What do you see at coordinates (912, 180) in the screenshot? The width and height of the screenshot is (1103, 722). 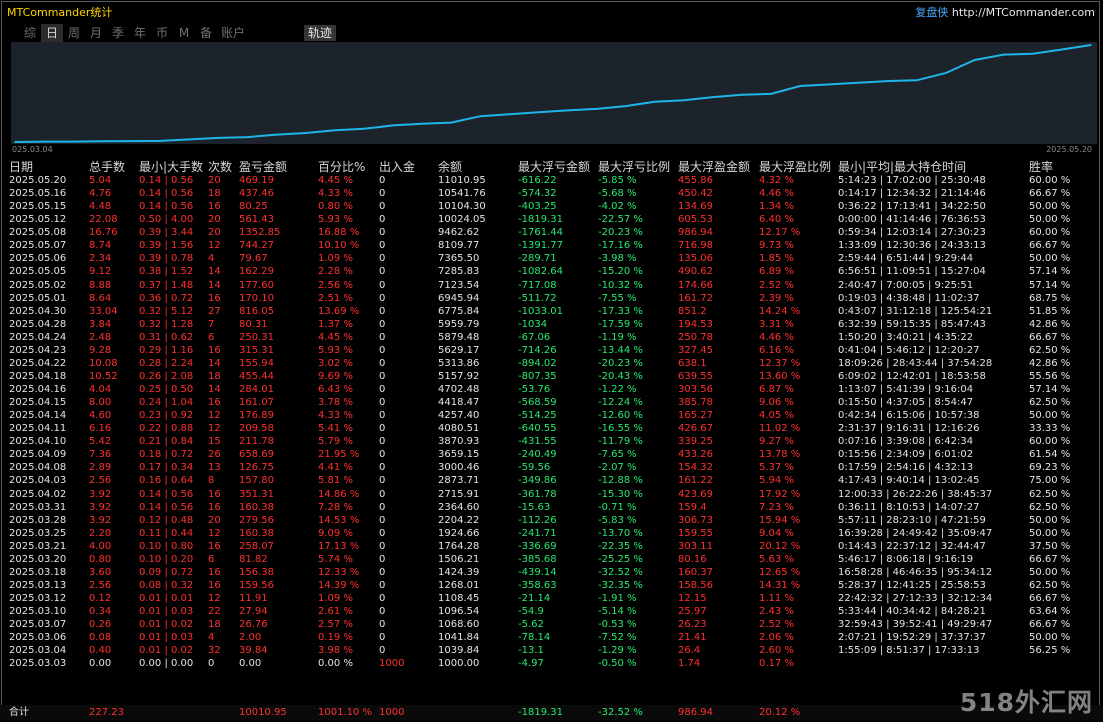 I see `col-hold-time-cell: 5:14:23 | 17:02:00 | 25:30:48` at bounding box center [912, 180].